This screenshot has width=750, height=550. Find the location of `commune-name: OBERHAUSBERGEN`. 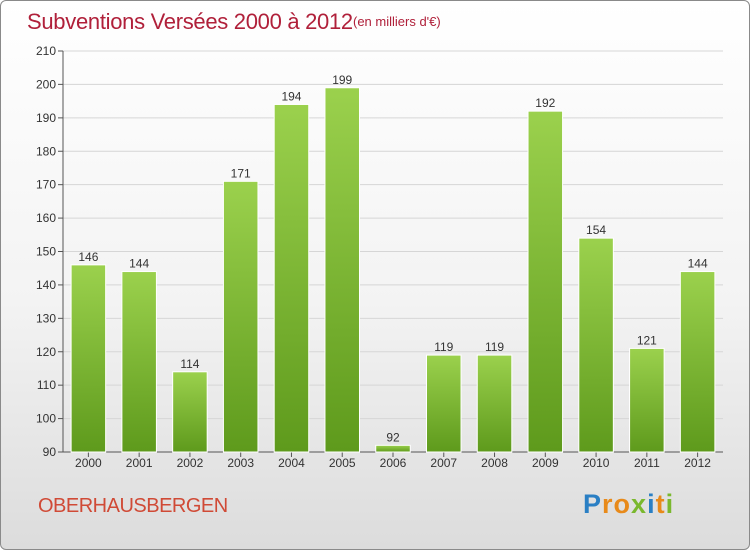

commune-name: OBERHAUSBERGEN is located at coordinates (133, 506).